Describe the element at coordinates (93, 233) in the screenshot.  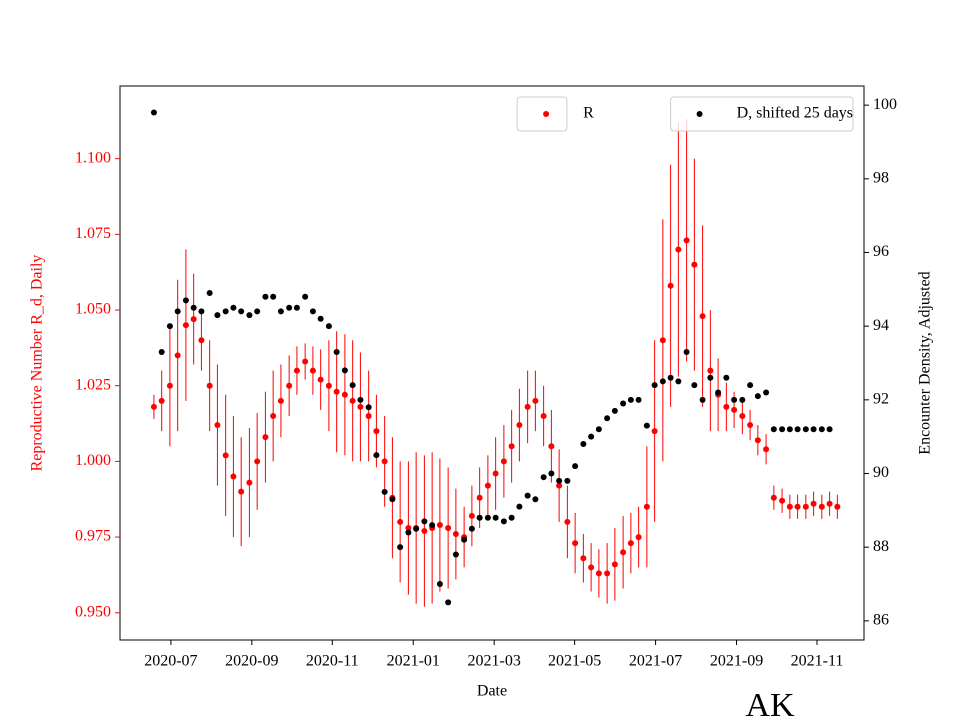
I see `y-tick-label: 1.075` at that location.